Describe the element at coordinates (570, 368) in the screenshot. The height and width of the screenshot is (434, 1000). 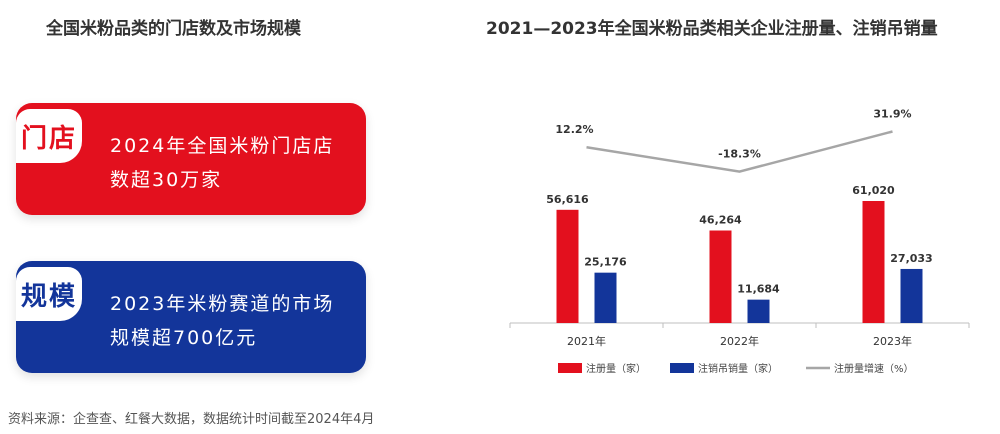
I see `legend-registration-swatch` at that location.